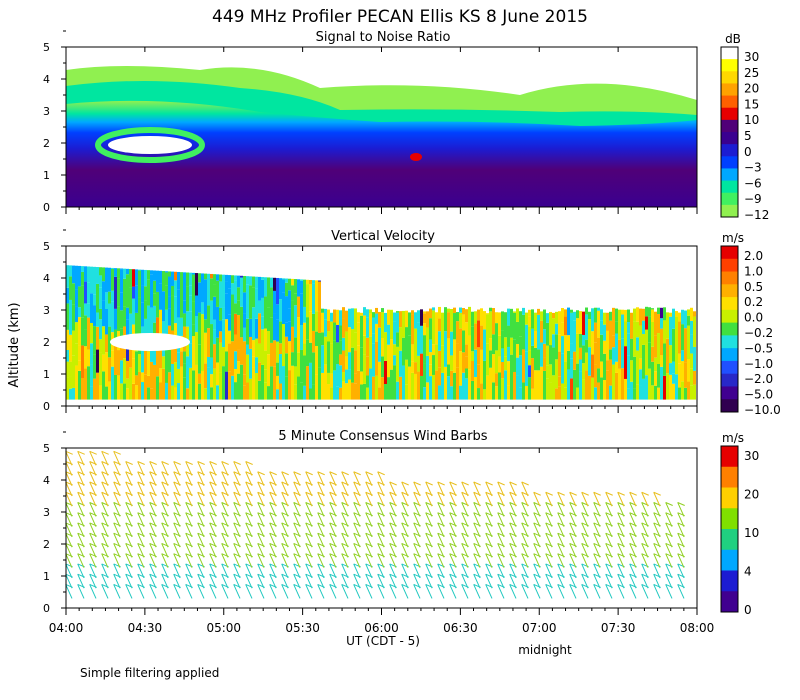 The width and height of the screenshot is (800, 700). Describe the element at coordinates (758, 395) in the screenshot. I see `colorbar-label: −5.0` at that location.